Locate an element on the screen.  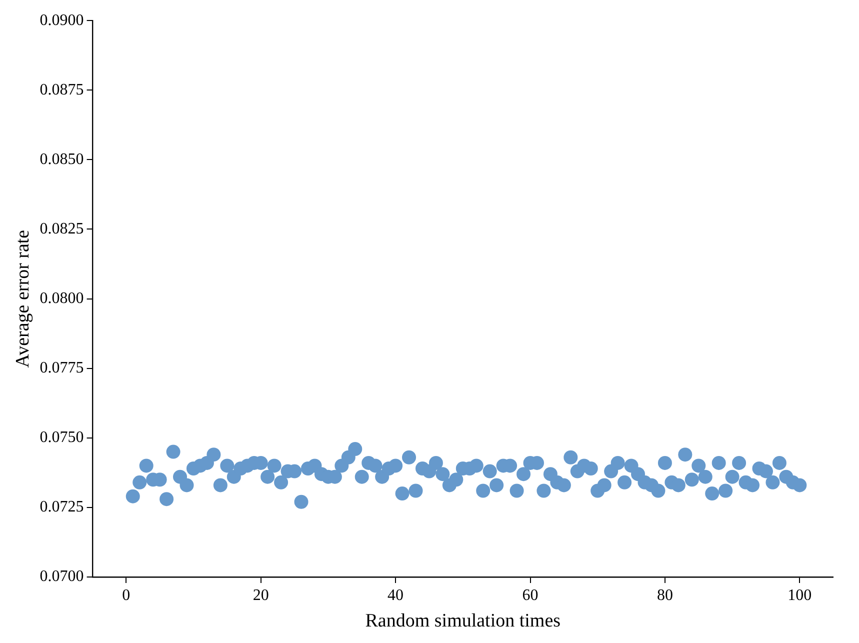
y-tick-label: 0.0825 is located at coordinates (62, 229).